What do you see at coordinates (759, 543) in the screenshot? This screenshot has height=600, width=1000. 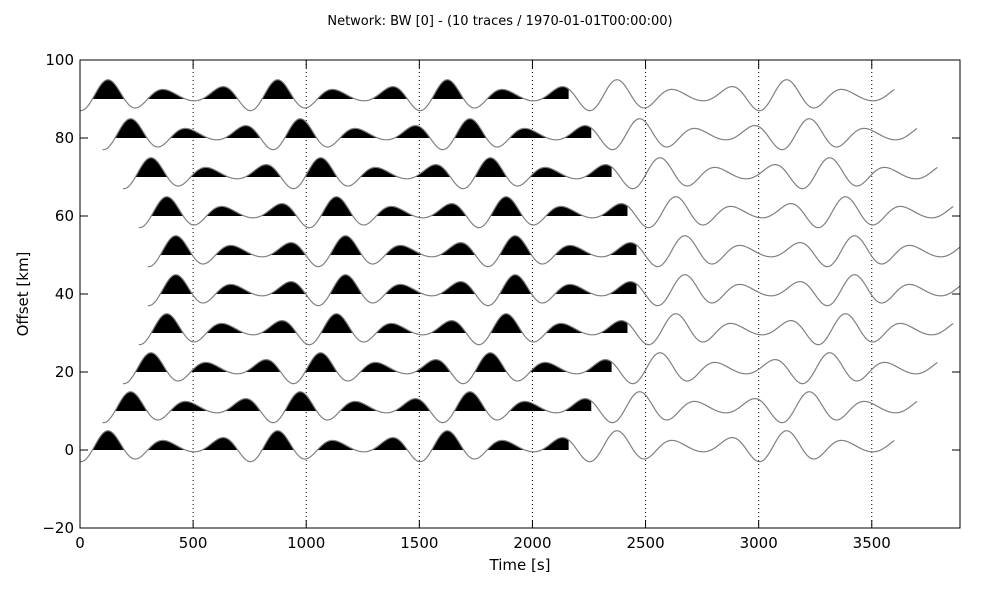 I see `x-tick-label-6: 3000` at bounding box center [759, 543].